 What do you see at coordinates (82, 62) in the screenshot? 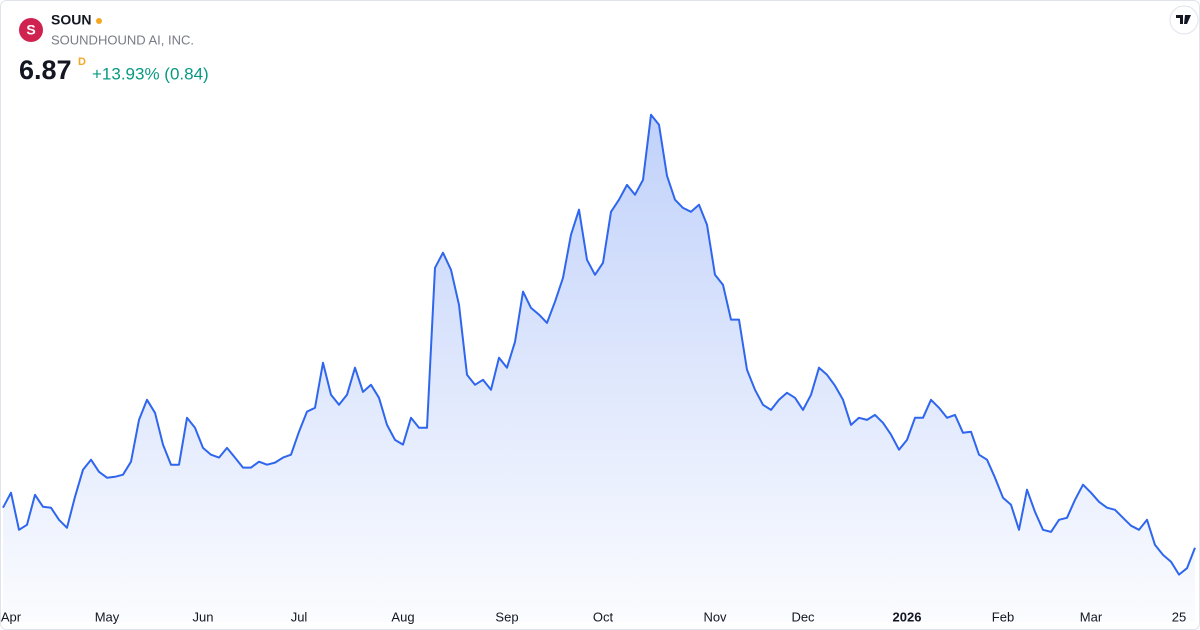
I see `price-flag: D` at bounding box center [82, 62].